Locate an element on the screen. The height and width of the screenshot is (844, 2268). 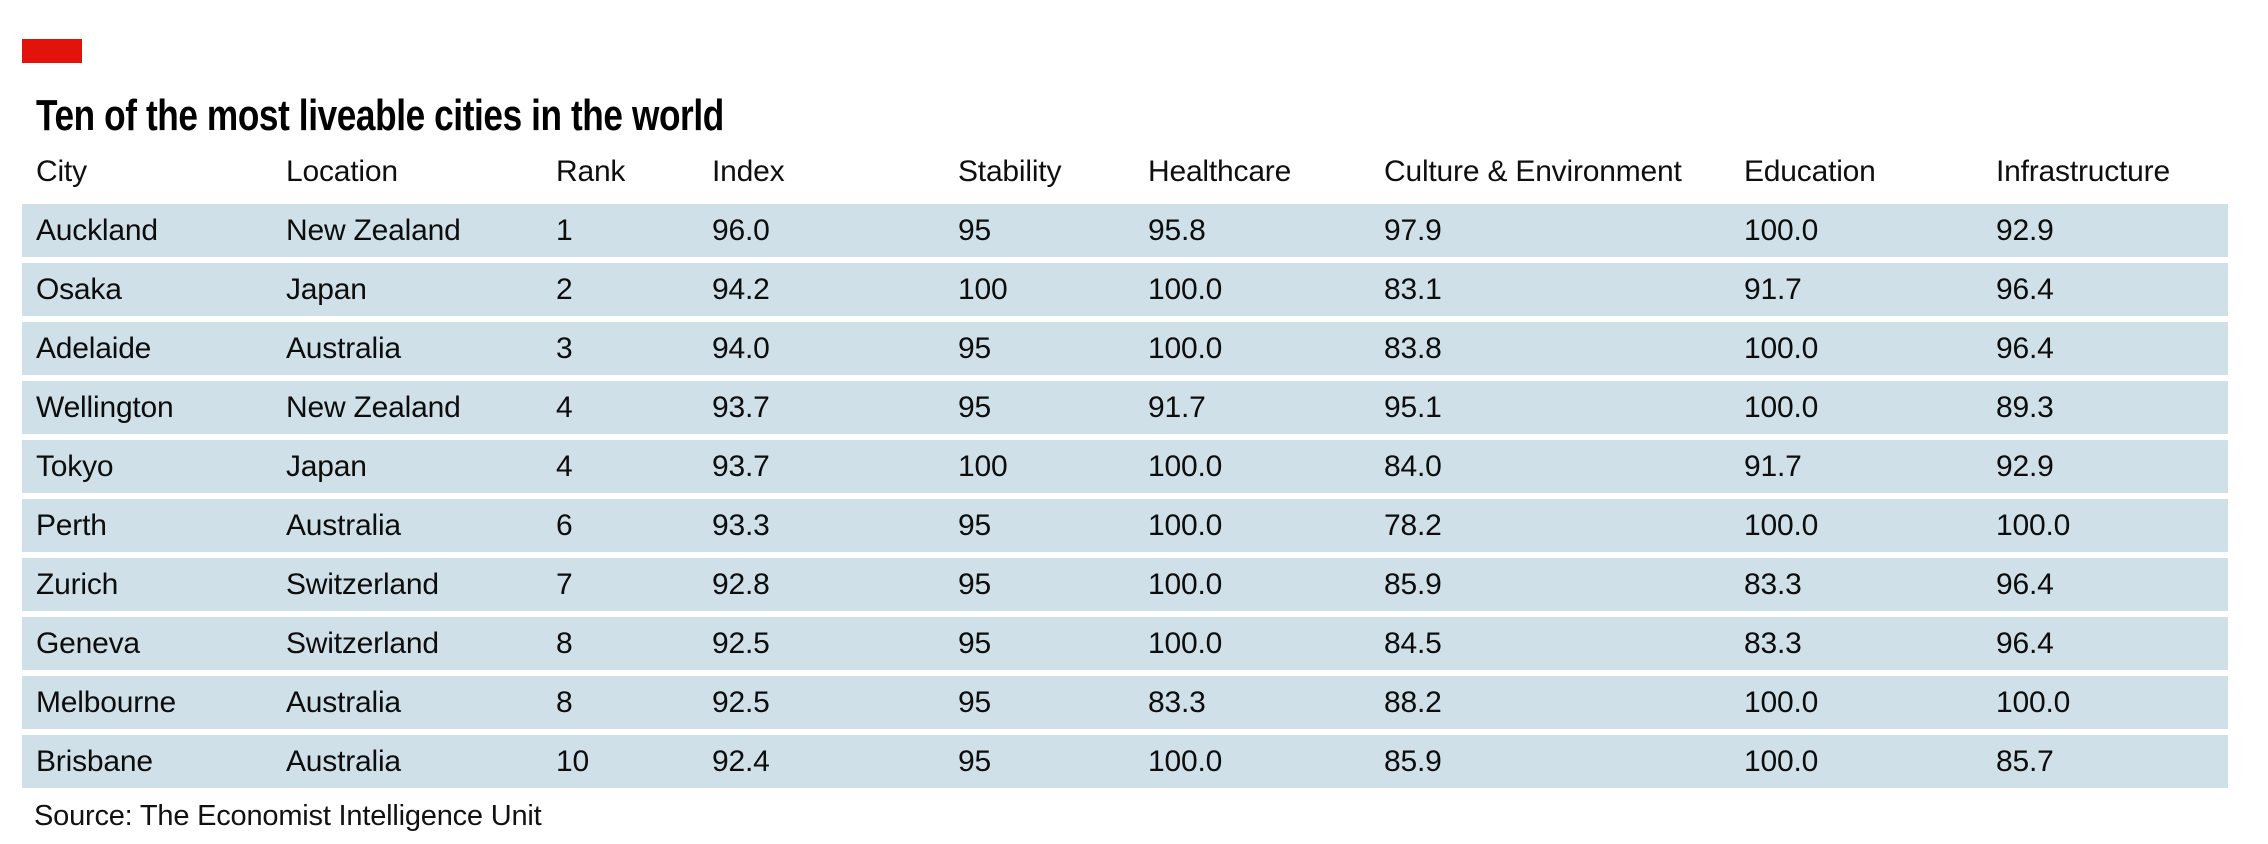
cell-index: 94.0 is located at coordinates (741, 348).